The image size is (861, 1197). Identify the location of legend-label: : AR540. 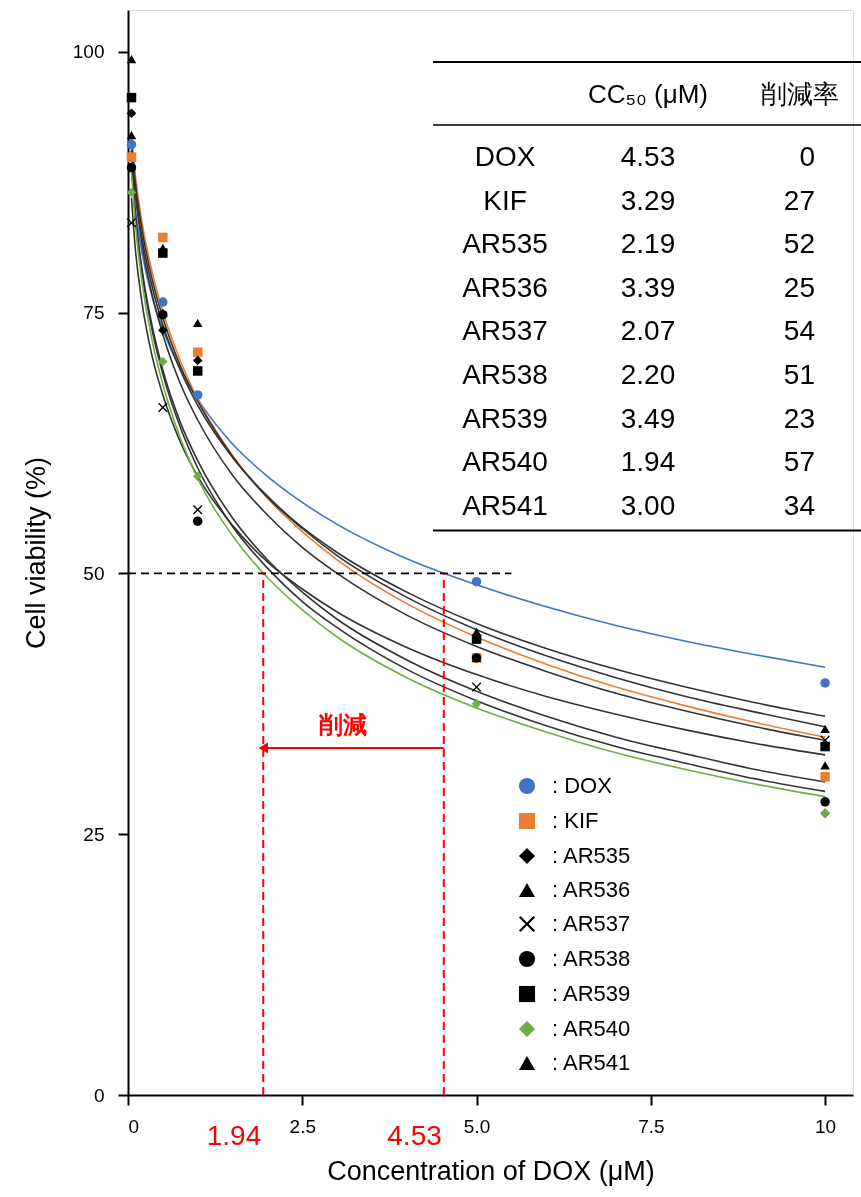
(591, 1028).